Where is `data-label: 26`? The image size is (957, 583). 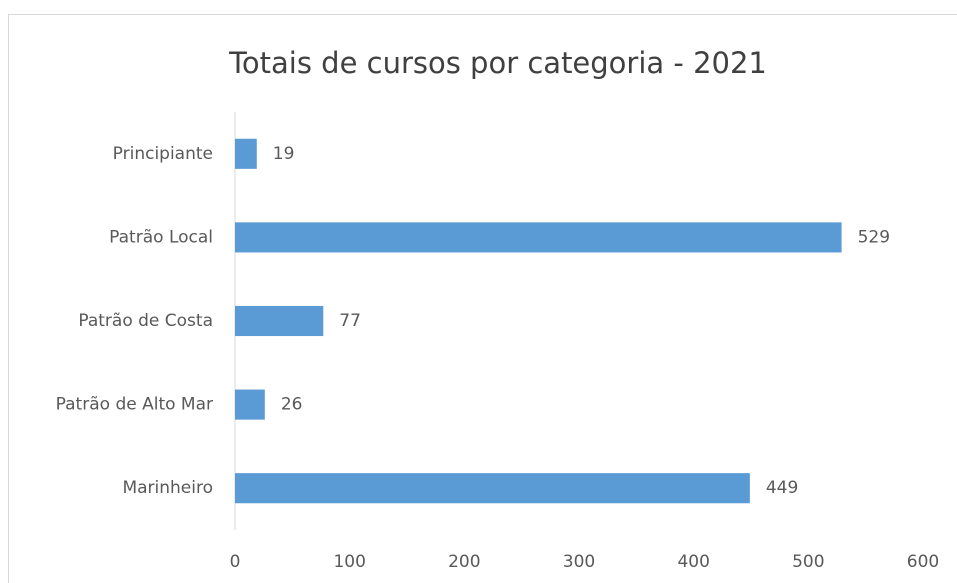
data-label: 26 is located at coordinates (292, 405).